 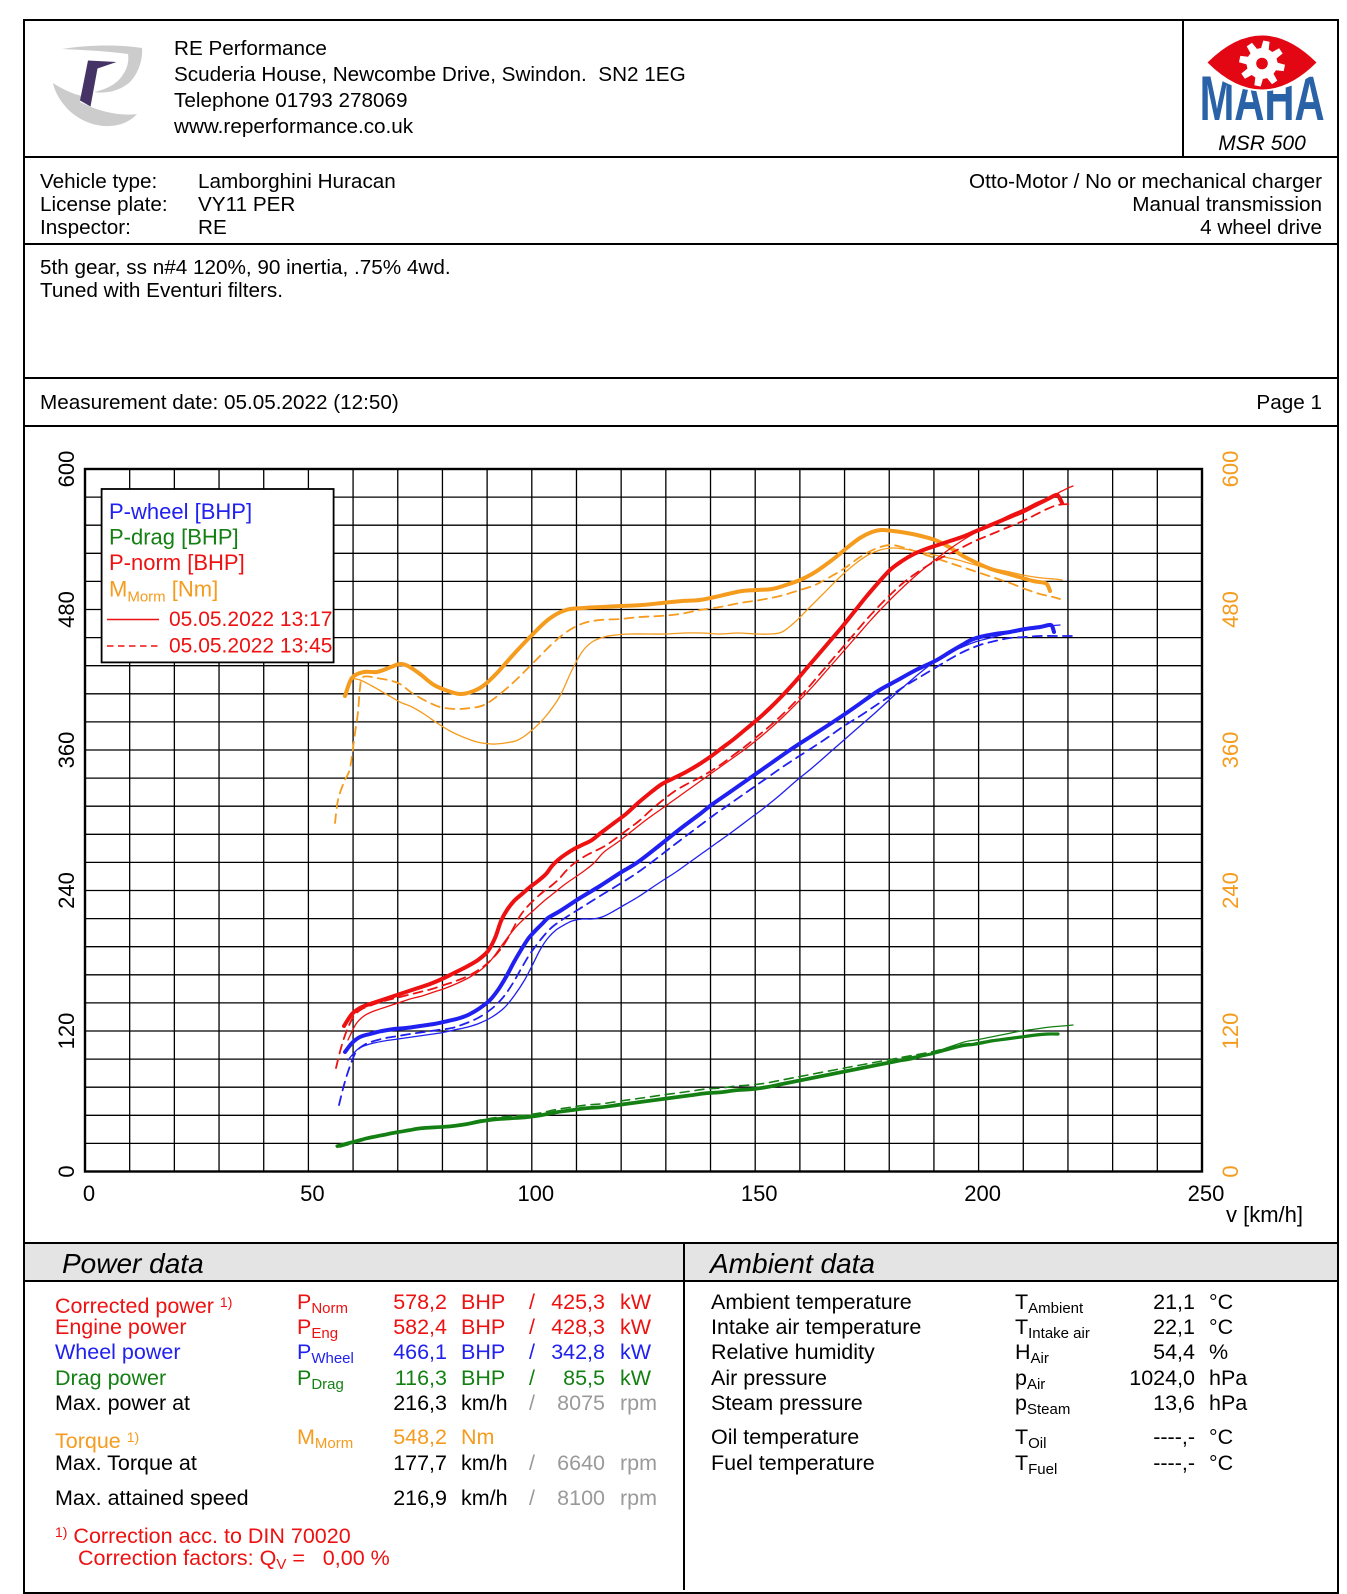 I want to click on svg-text: P-norm [BHP], so click(x=177, y=562).